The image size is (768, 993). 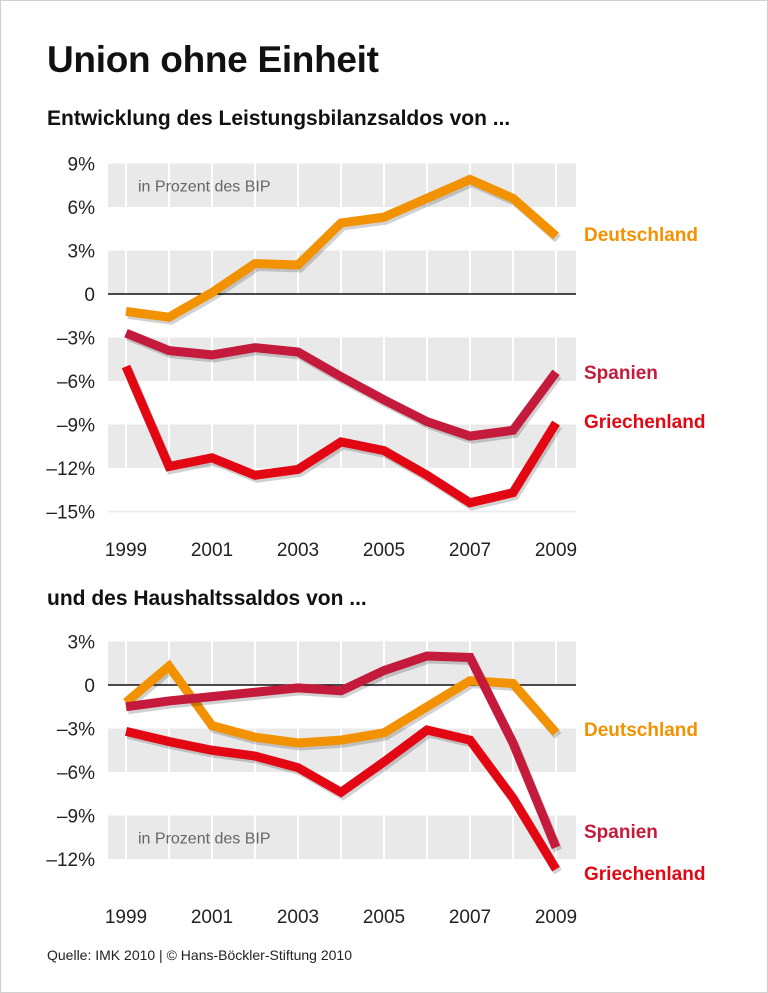 What do you see at coordinates (70, 513) in the screenshot?
I see `y-tick-label: –15%` at bounding box center [70, 513].